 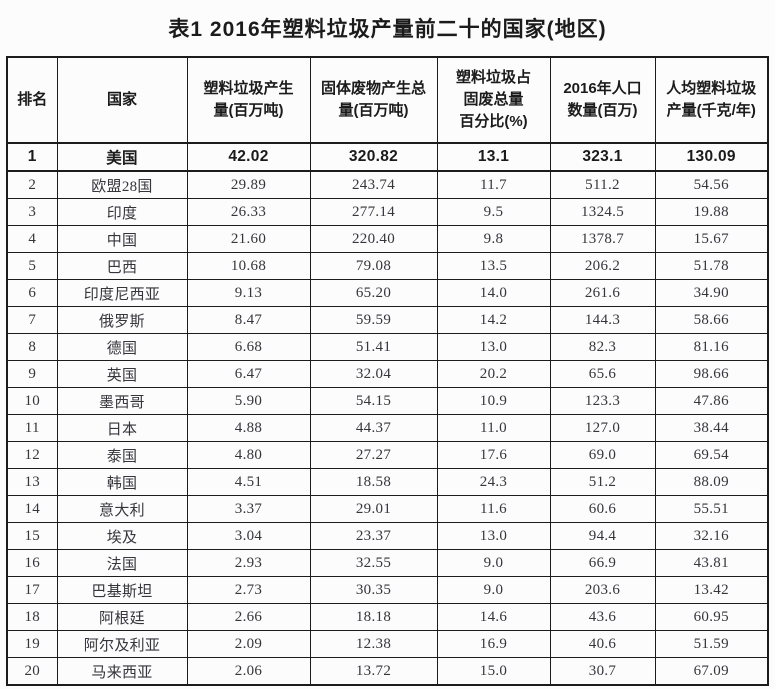 I want to click on cell-pop: 51.2, so click(x=602, y=482).